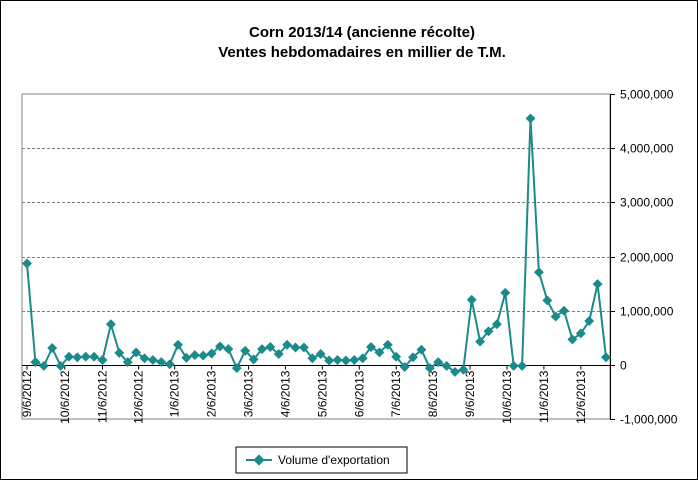 This screenshot has height=480, width=698. What do you see at coordinates (649, 420) in the screenshot?
I see `y-tick-label: -1,000,000` at bounding box center [649, 420].